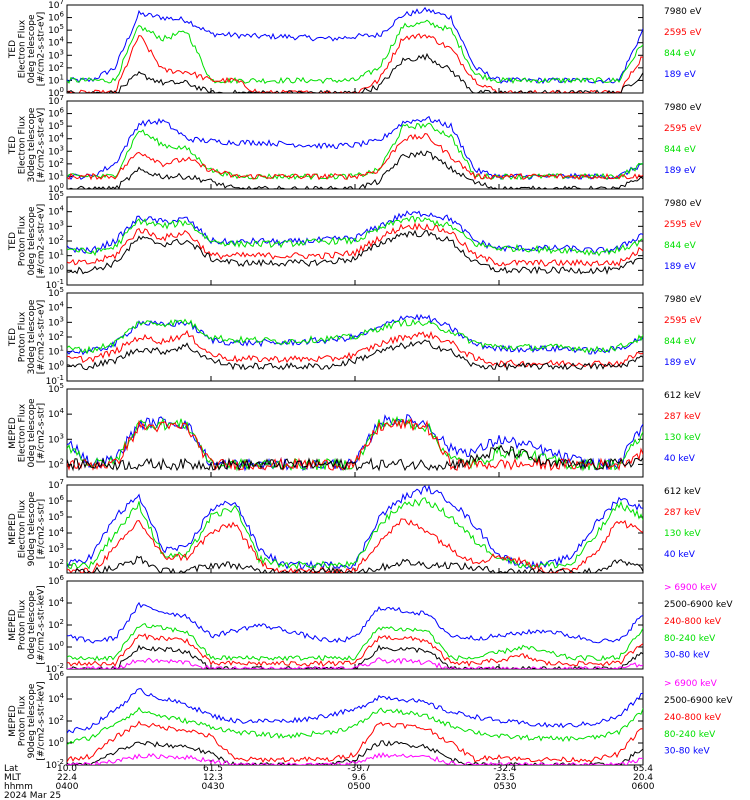  I want to click on y-tick-label-1-6: 10⁶, so click(56, 113).